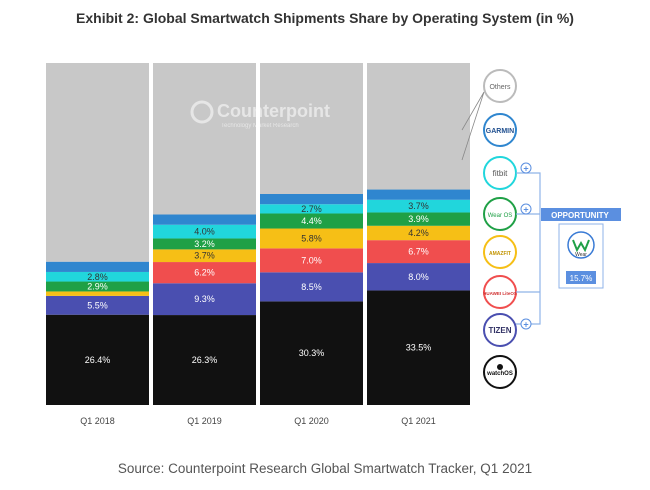 The height and width of the screenshot is (490, 650). I want to click on data-label: 7.0%, so click(311, 260).